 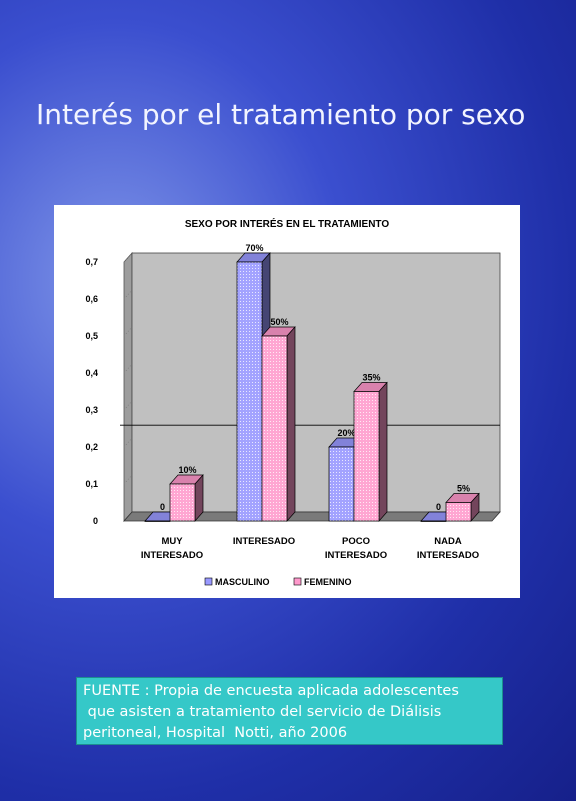 I want to click on y-tick-label: 0,5, so click(x=91, y=336).